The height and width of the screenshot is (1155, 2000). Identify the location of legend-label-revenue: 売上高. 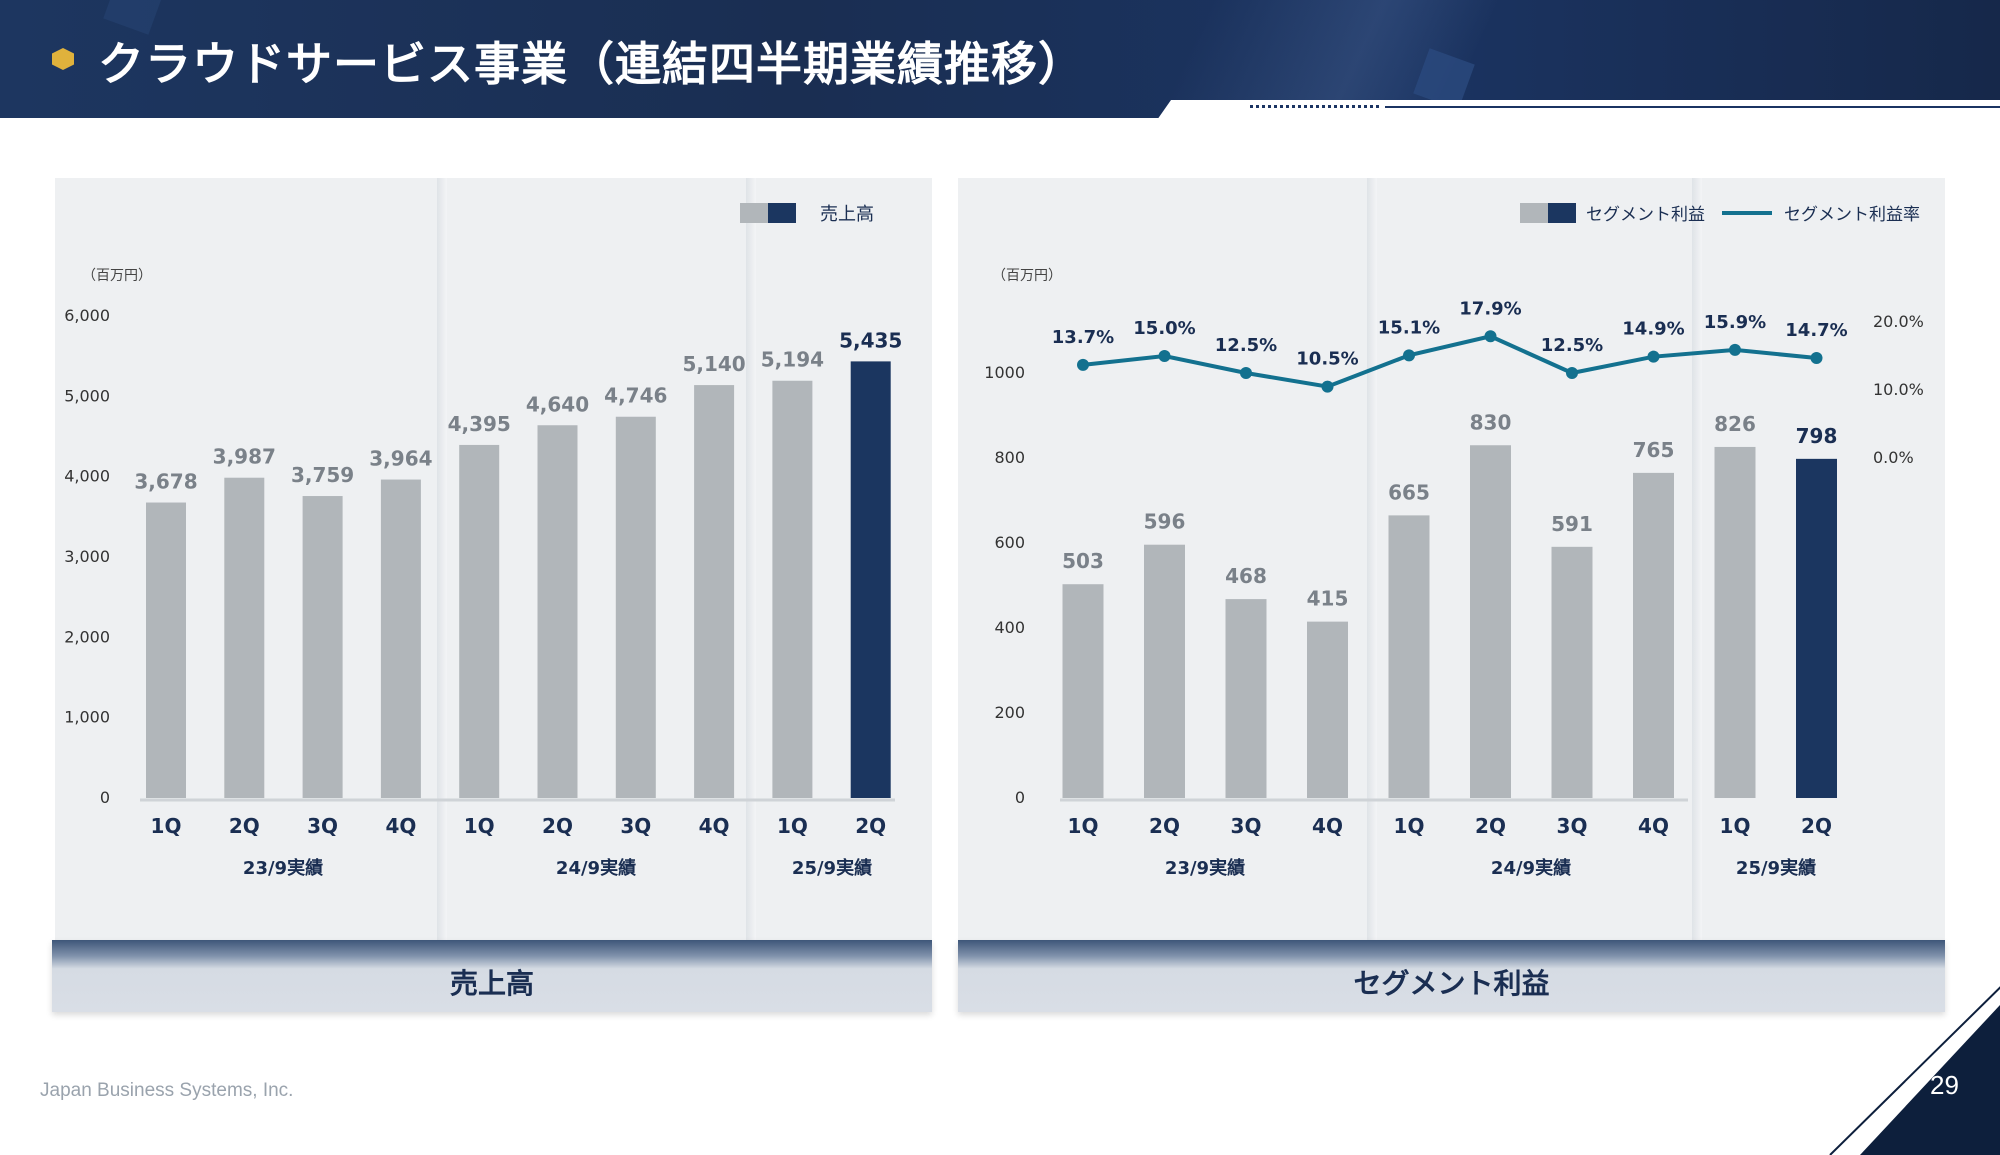
(847, 214).